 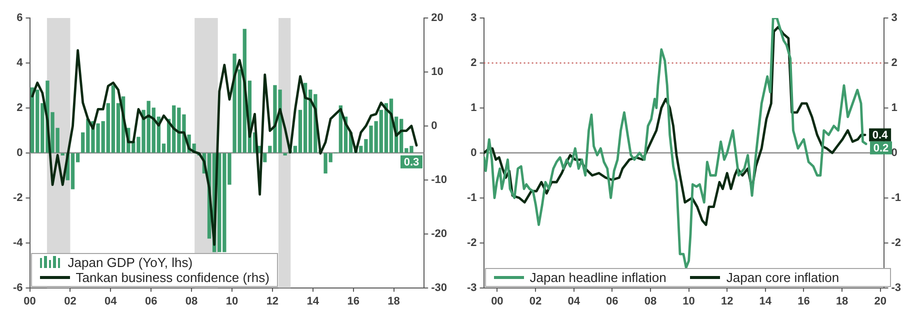 What do you see at coordinates (412, 162) in the screenshot?
I see `data-label: 0.3` at bounding box center [412, 162].